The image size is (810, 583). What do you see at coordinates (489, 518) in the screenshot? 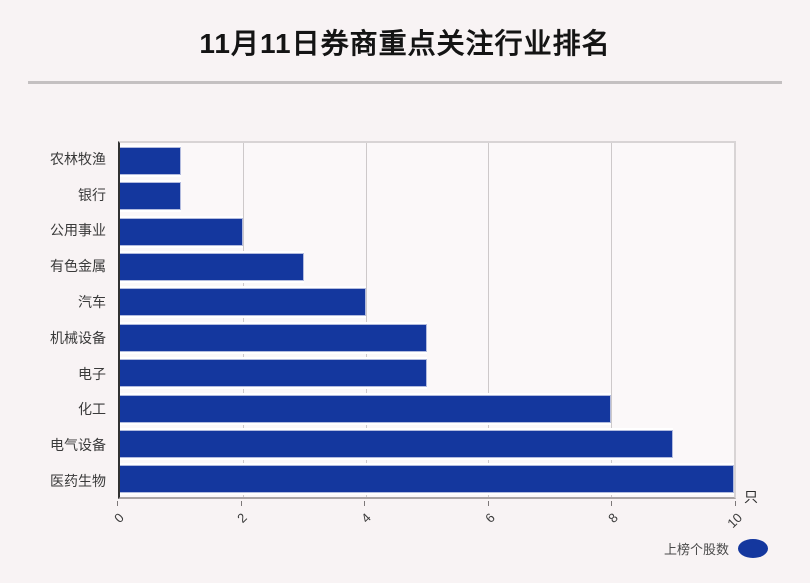
I see `x-axis-tick-label: 6` at bounding box center [489, 518].